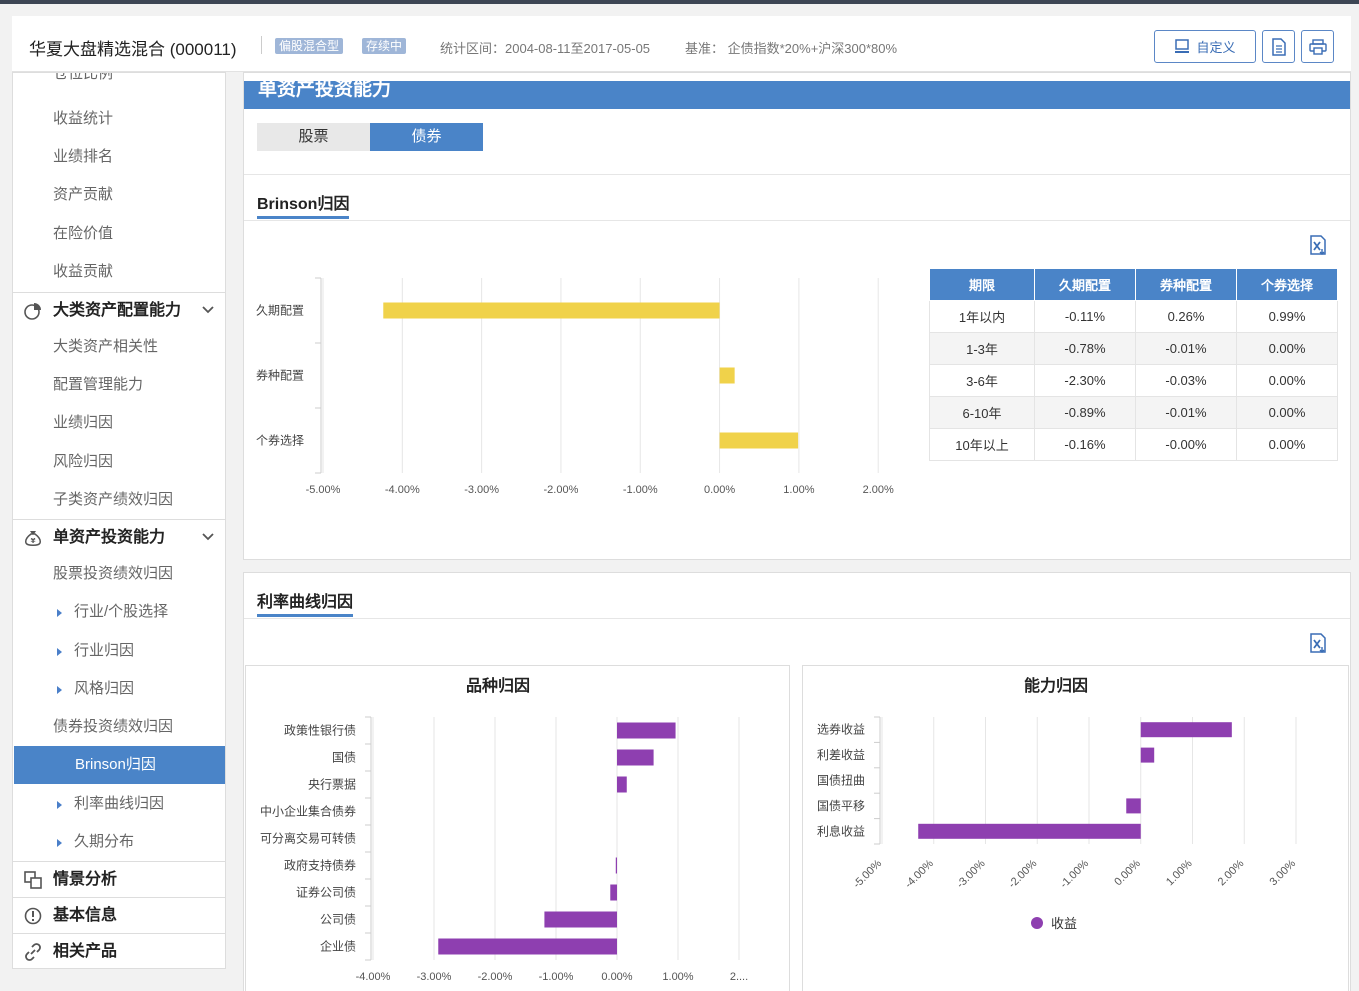 This screenshot has width=1359, height=991. I want to click on chart-title: 能力归因, so click(1056, 685).